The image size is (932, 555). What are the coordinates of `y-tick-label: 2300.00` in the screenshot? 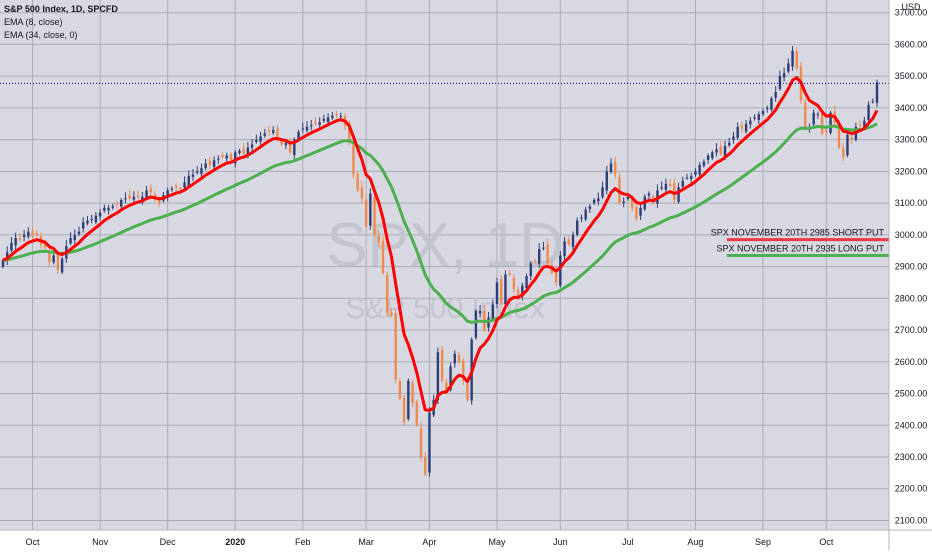 It's located at (911, 457).